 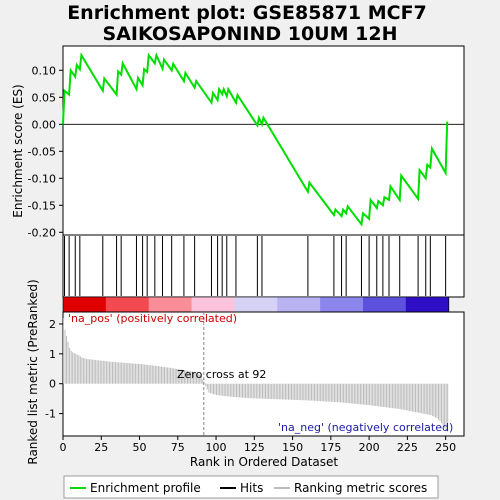 I want to click on ranking-y-tick-label: 0, so click(x=52, y=384).